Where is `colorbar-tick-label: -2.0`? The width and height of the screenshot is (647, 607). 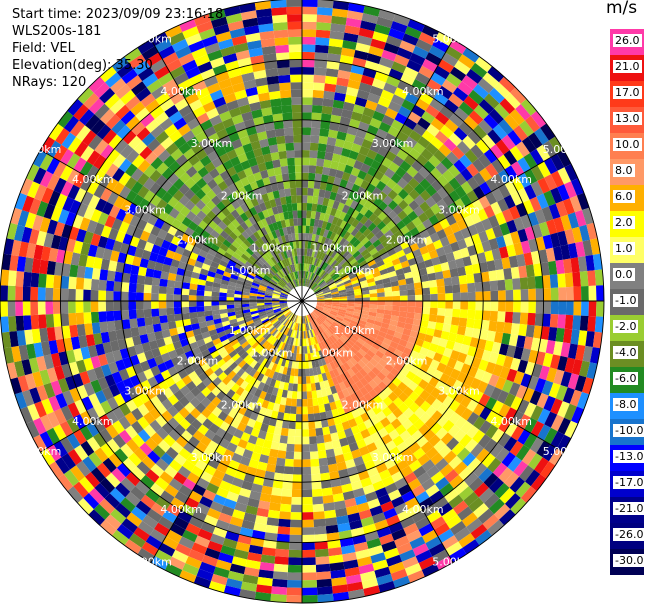
colorbar-tick-label: -2.0 is located at coordinates (626, 326).